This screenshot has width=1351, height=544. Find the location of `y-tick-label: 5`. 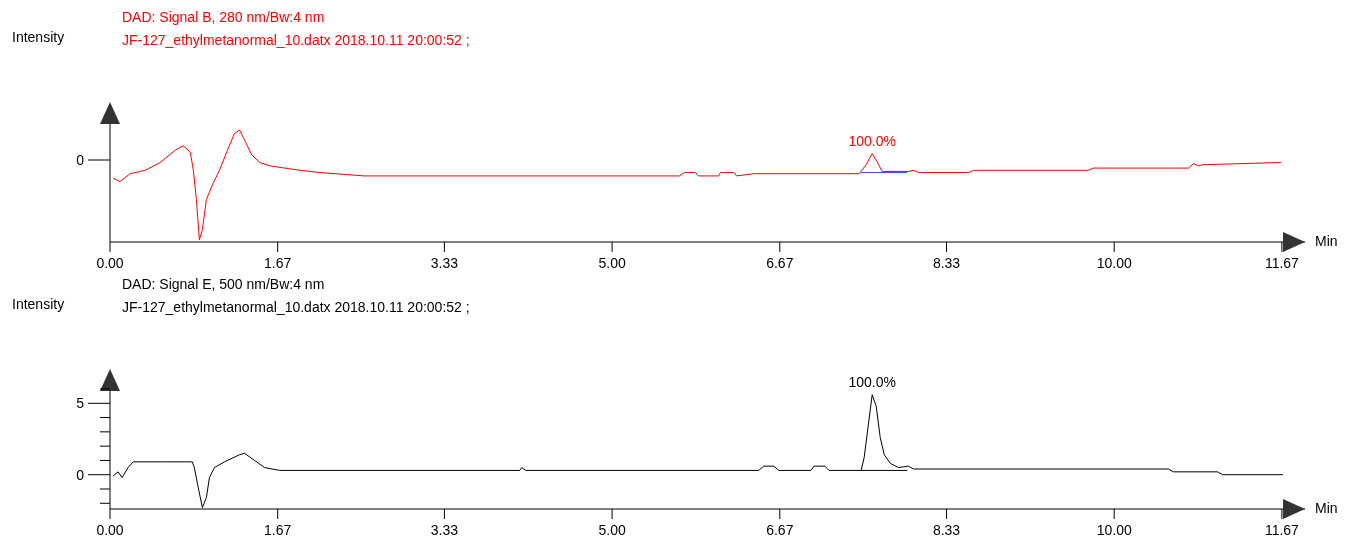

y-tick-label: 5 is located at coordinates (80, 403).